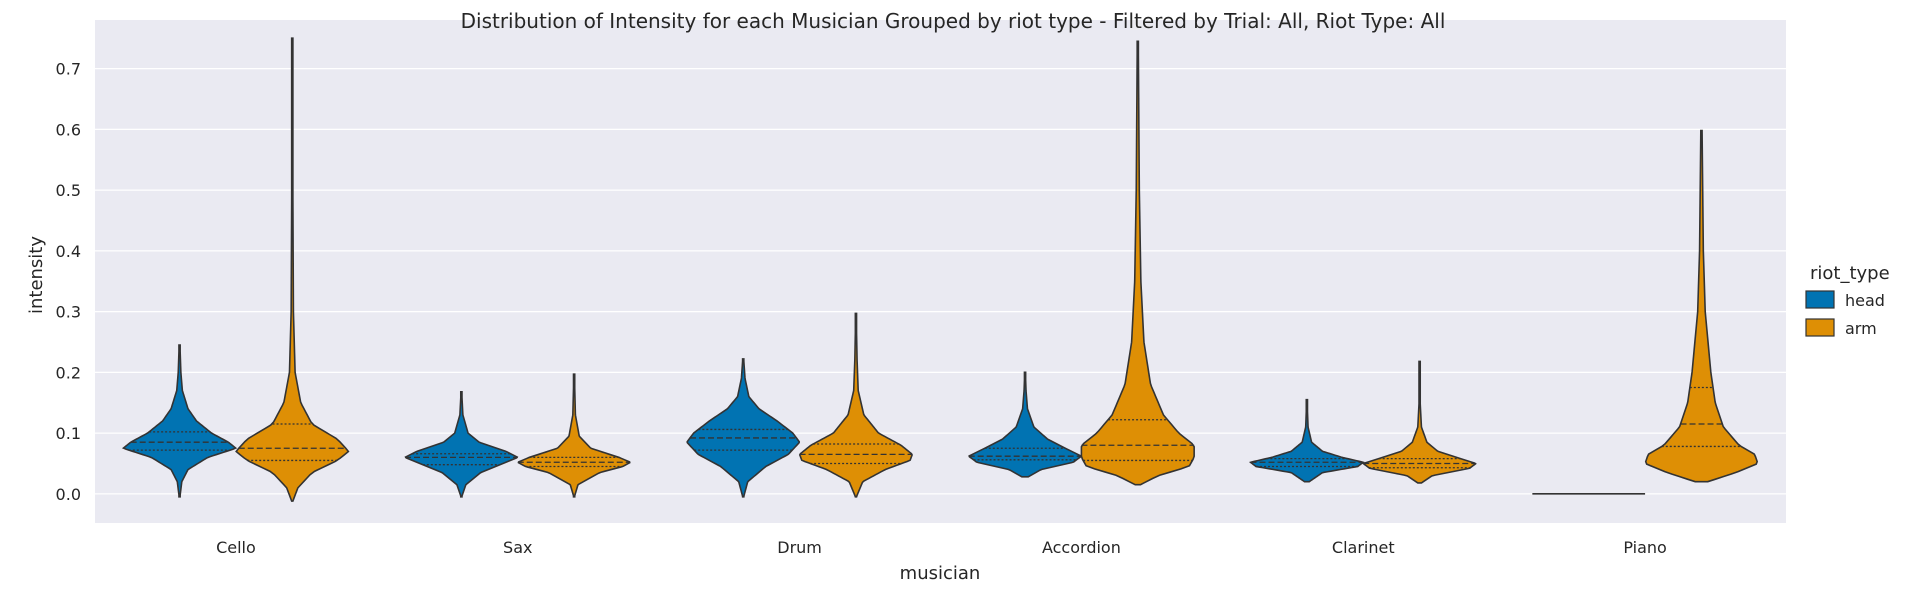 The height and width of the screenshot is (600, 1906). I want to click on violin-arm-accordion, so click(1137, 263).